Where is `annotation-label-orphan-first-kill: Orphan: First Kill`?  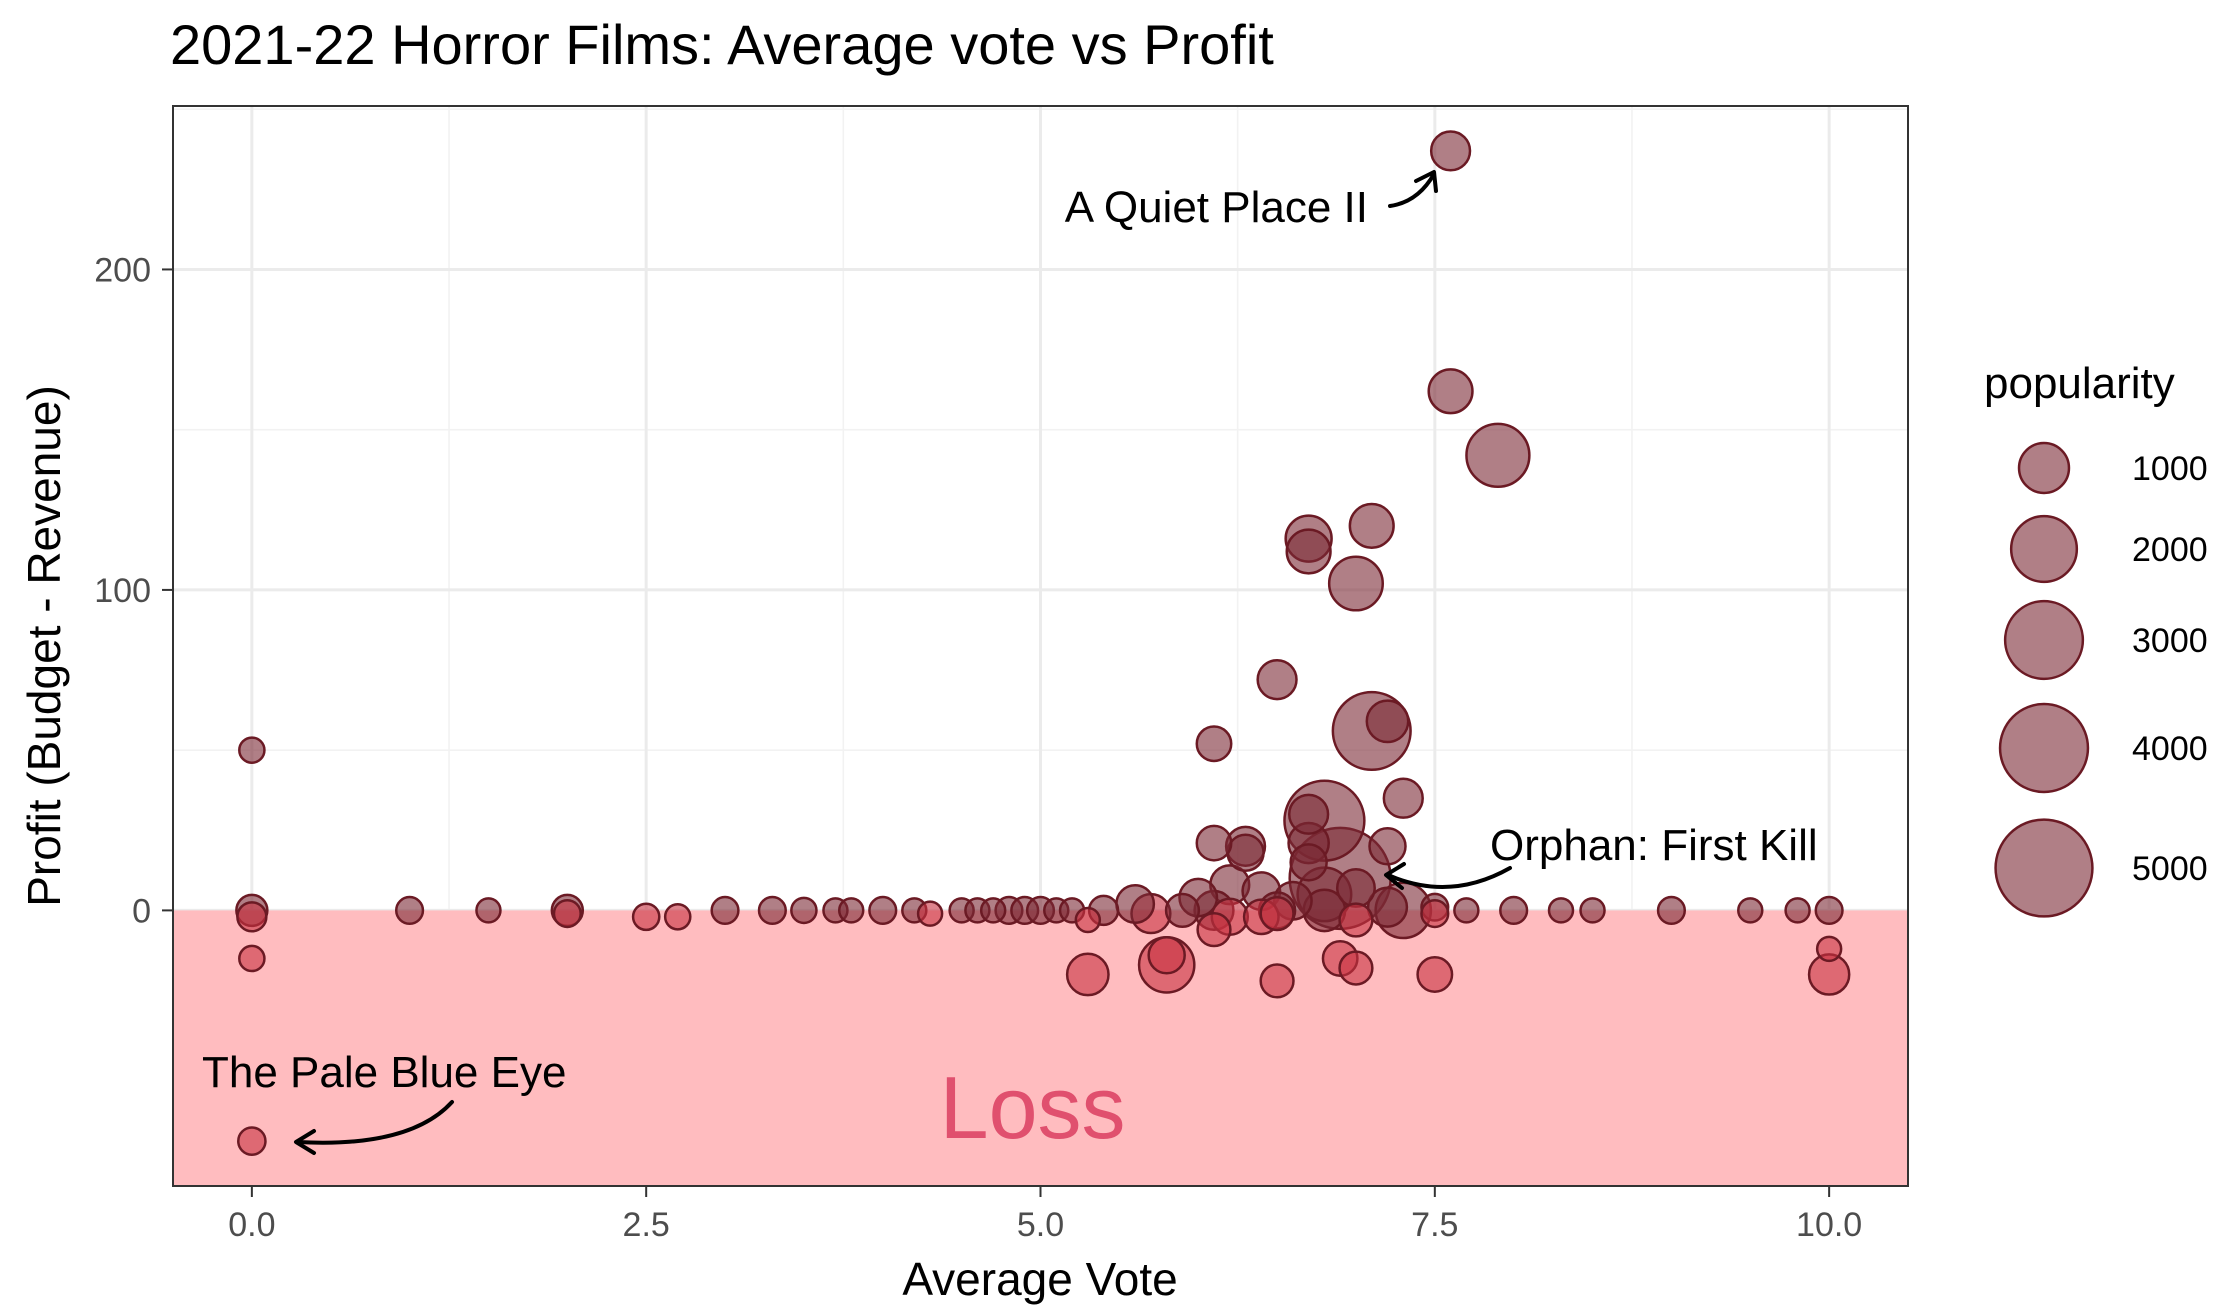
annotation-label-orphan-first-kill: Orphan: First Kill is located at coordinates (1654, 845).